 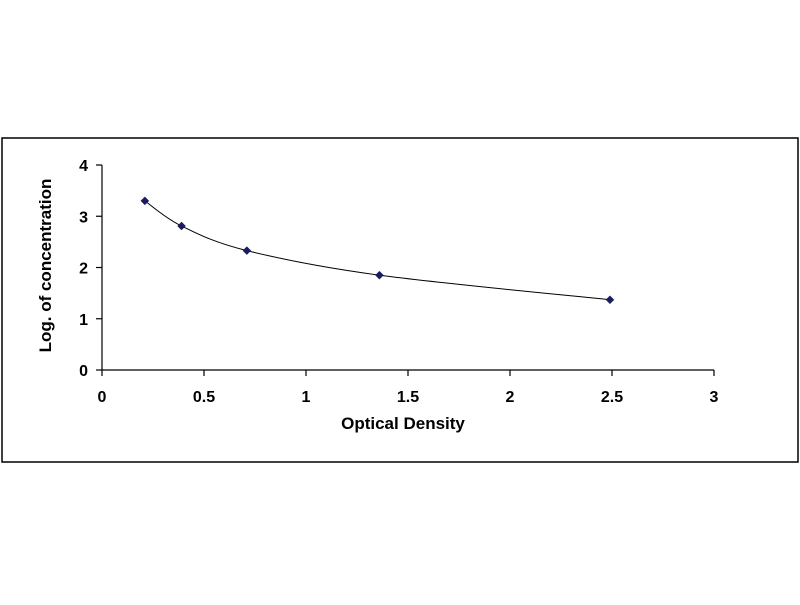 What do you see at coordinates (204, 397) in the screenshot?
I see `x-tick-label: 0.5` at bounding box center [204, 397].